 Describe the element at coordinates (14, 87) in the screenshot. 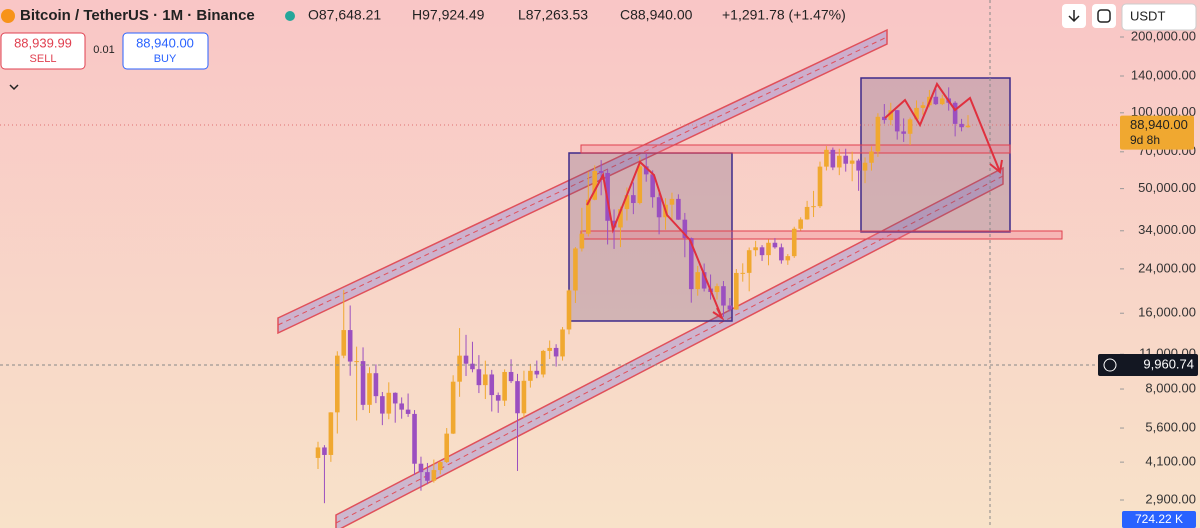

I see `collapse-icon` at that location.